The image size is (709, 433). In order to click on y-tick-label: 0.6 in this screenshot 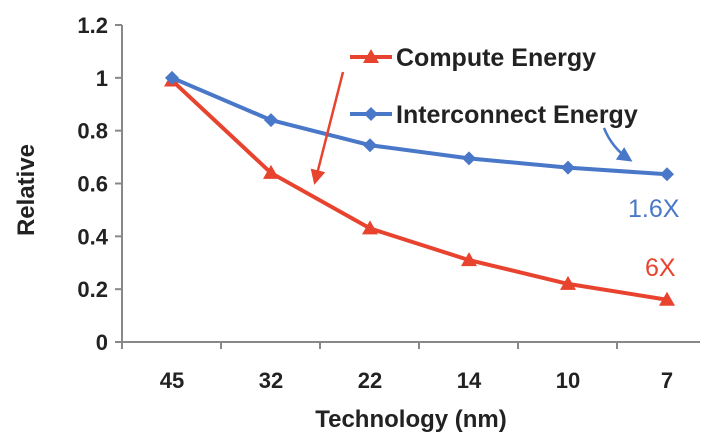, I will do `click(92, 184)`.